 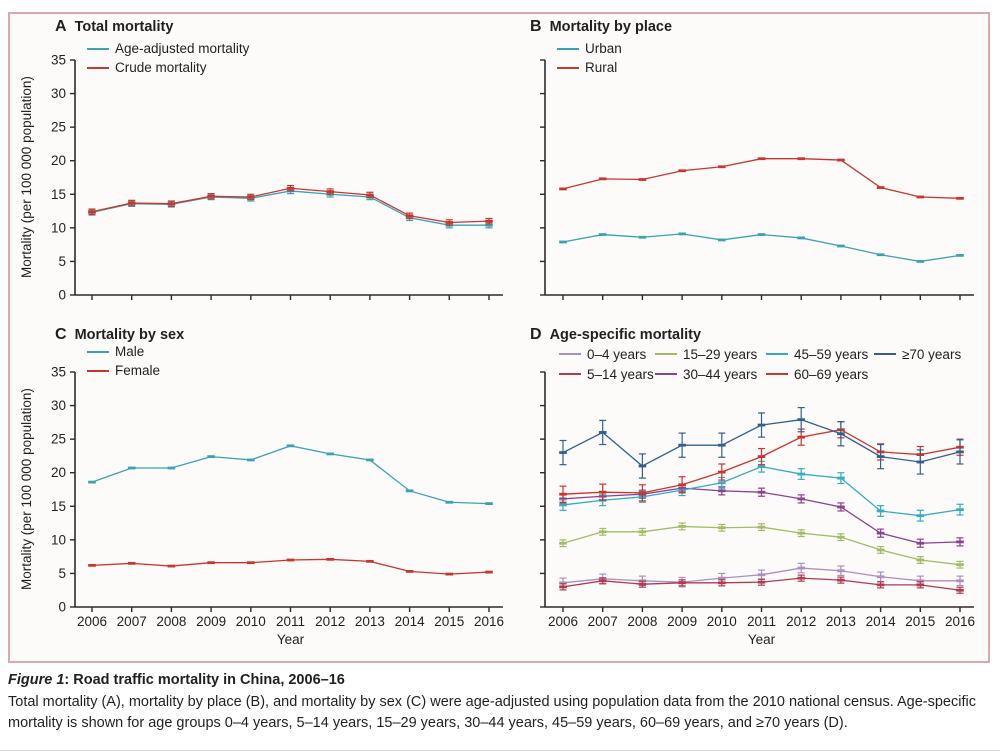 I want to click on panel-b-legend: Urban Rural, so click(x=589, y=58).